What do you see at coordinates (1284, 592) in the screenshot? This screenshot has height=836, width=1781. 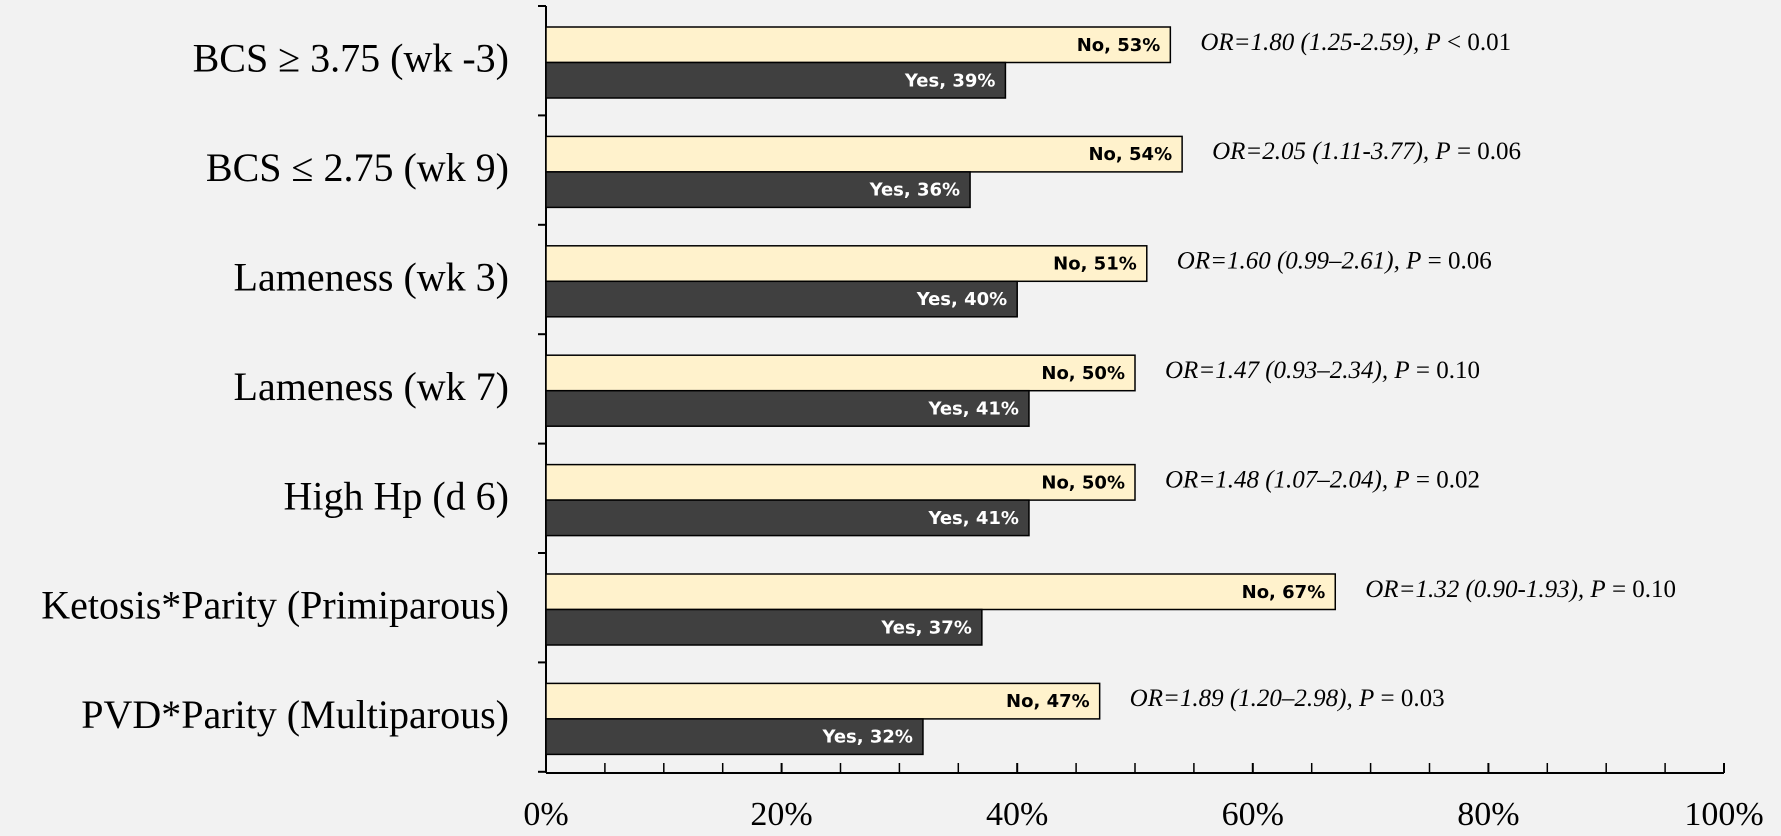 I see `data-label: No, 67%` at bounding box center [1284, 592].